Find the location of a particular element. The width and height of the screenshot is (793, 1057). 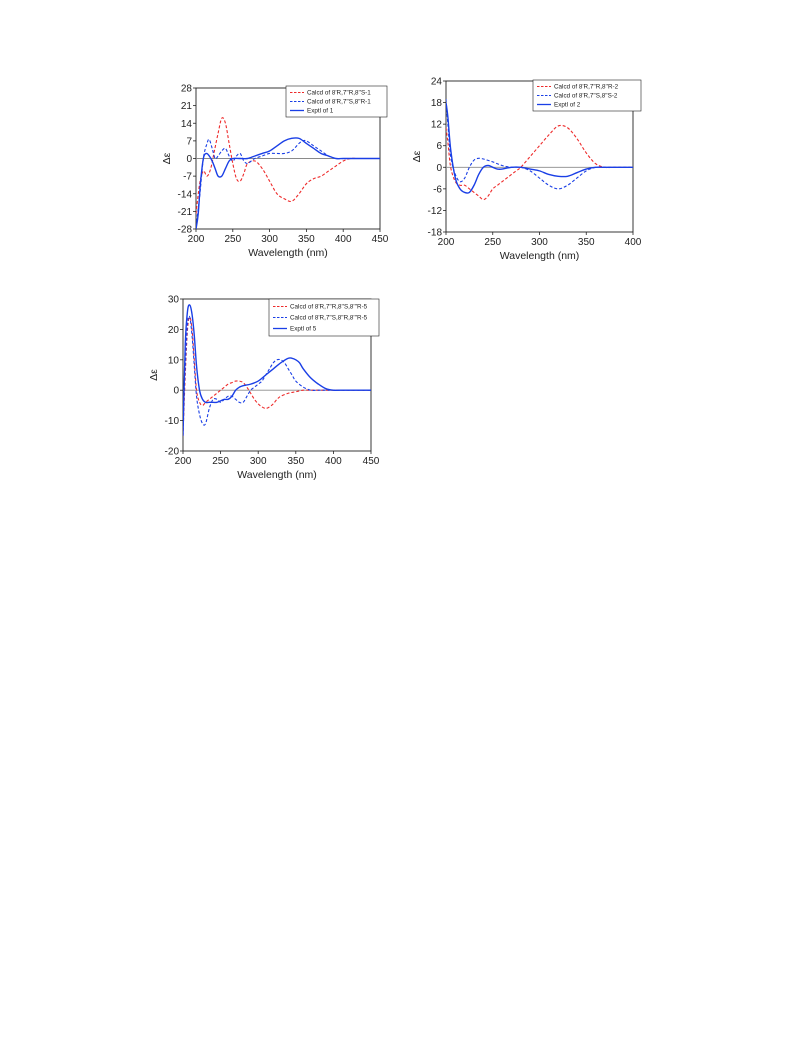

y-tick-label: -21 is located at coordinates (185, 212).